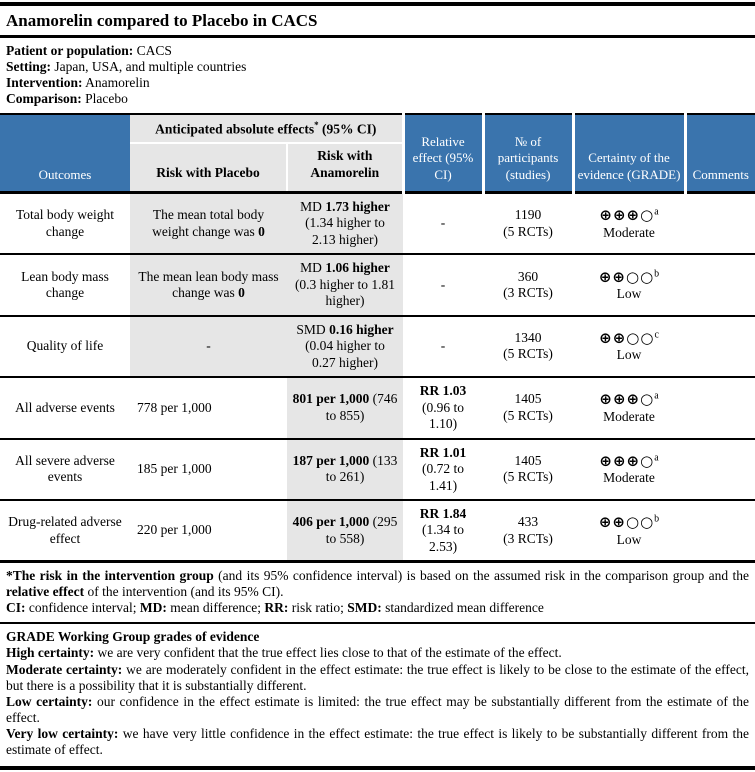 The image size is (755, 772). Describe the element at coordinates (313, 329) in the screenshot. I see `effect-prefix: SMD` at that location.